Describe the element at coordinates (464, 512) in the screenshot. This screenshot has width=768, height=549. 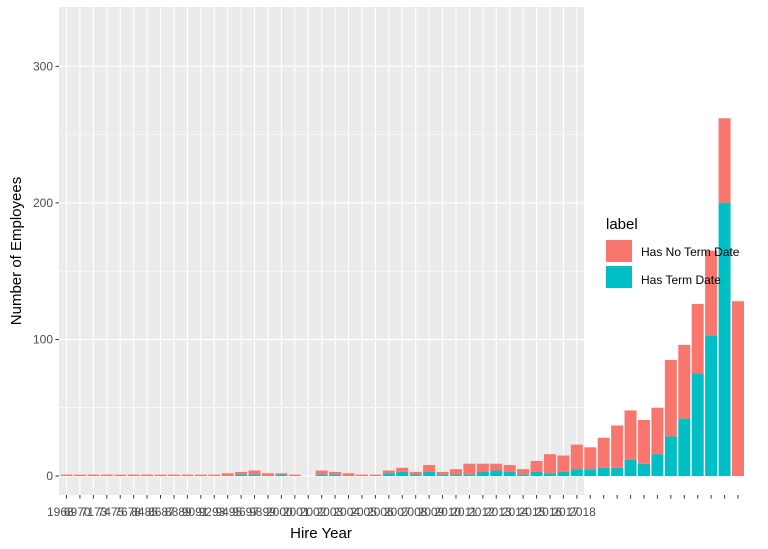
I see `x-tick-label: 2011` at that location.